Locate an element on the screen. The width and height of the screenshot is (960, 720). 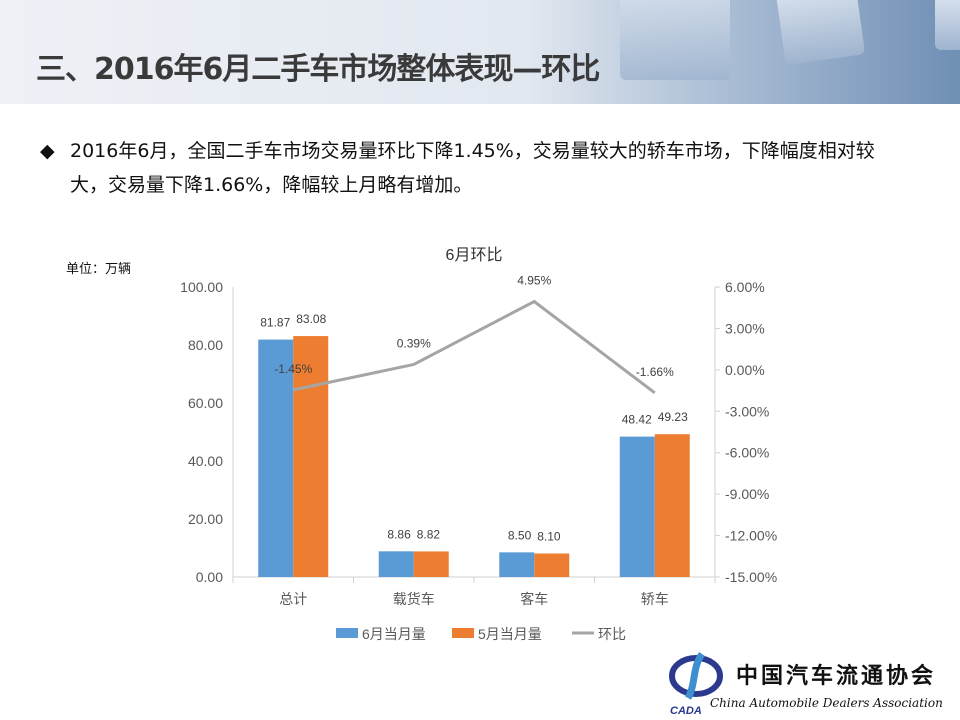
left-tick-label: 20.00 is located at coordinates (205, 519).